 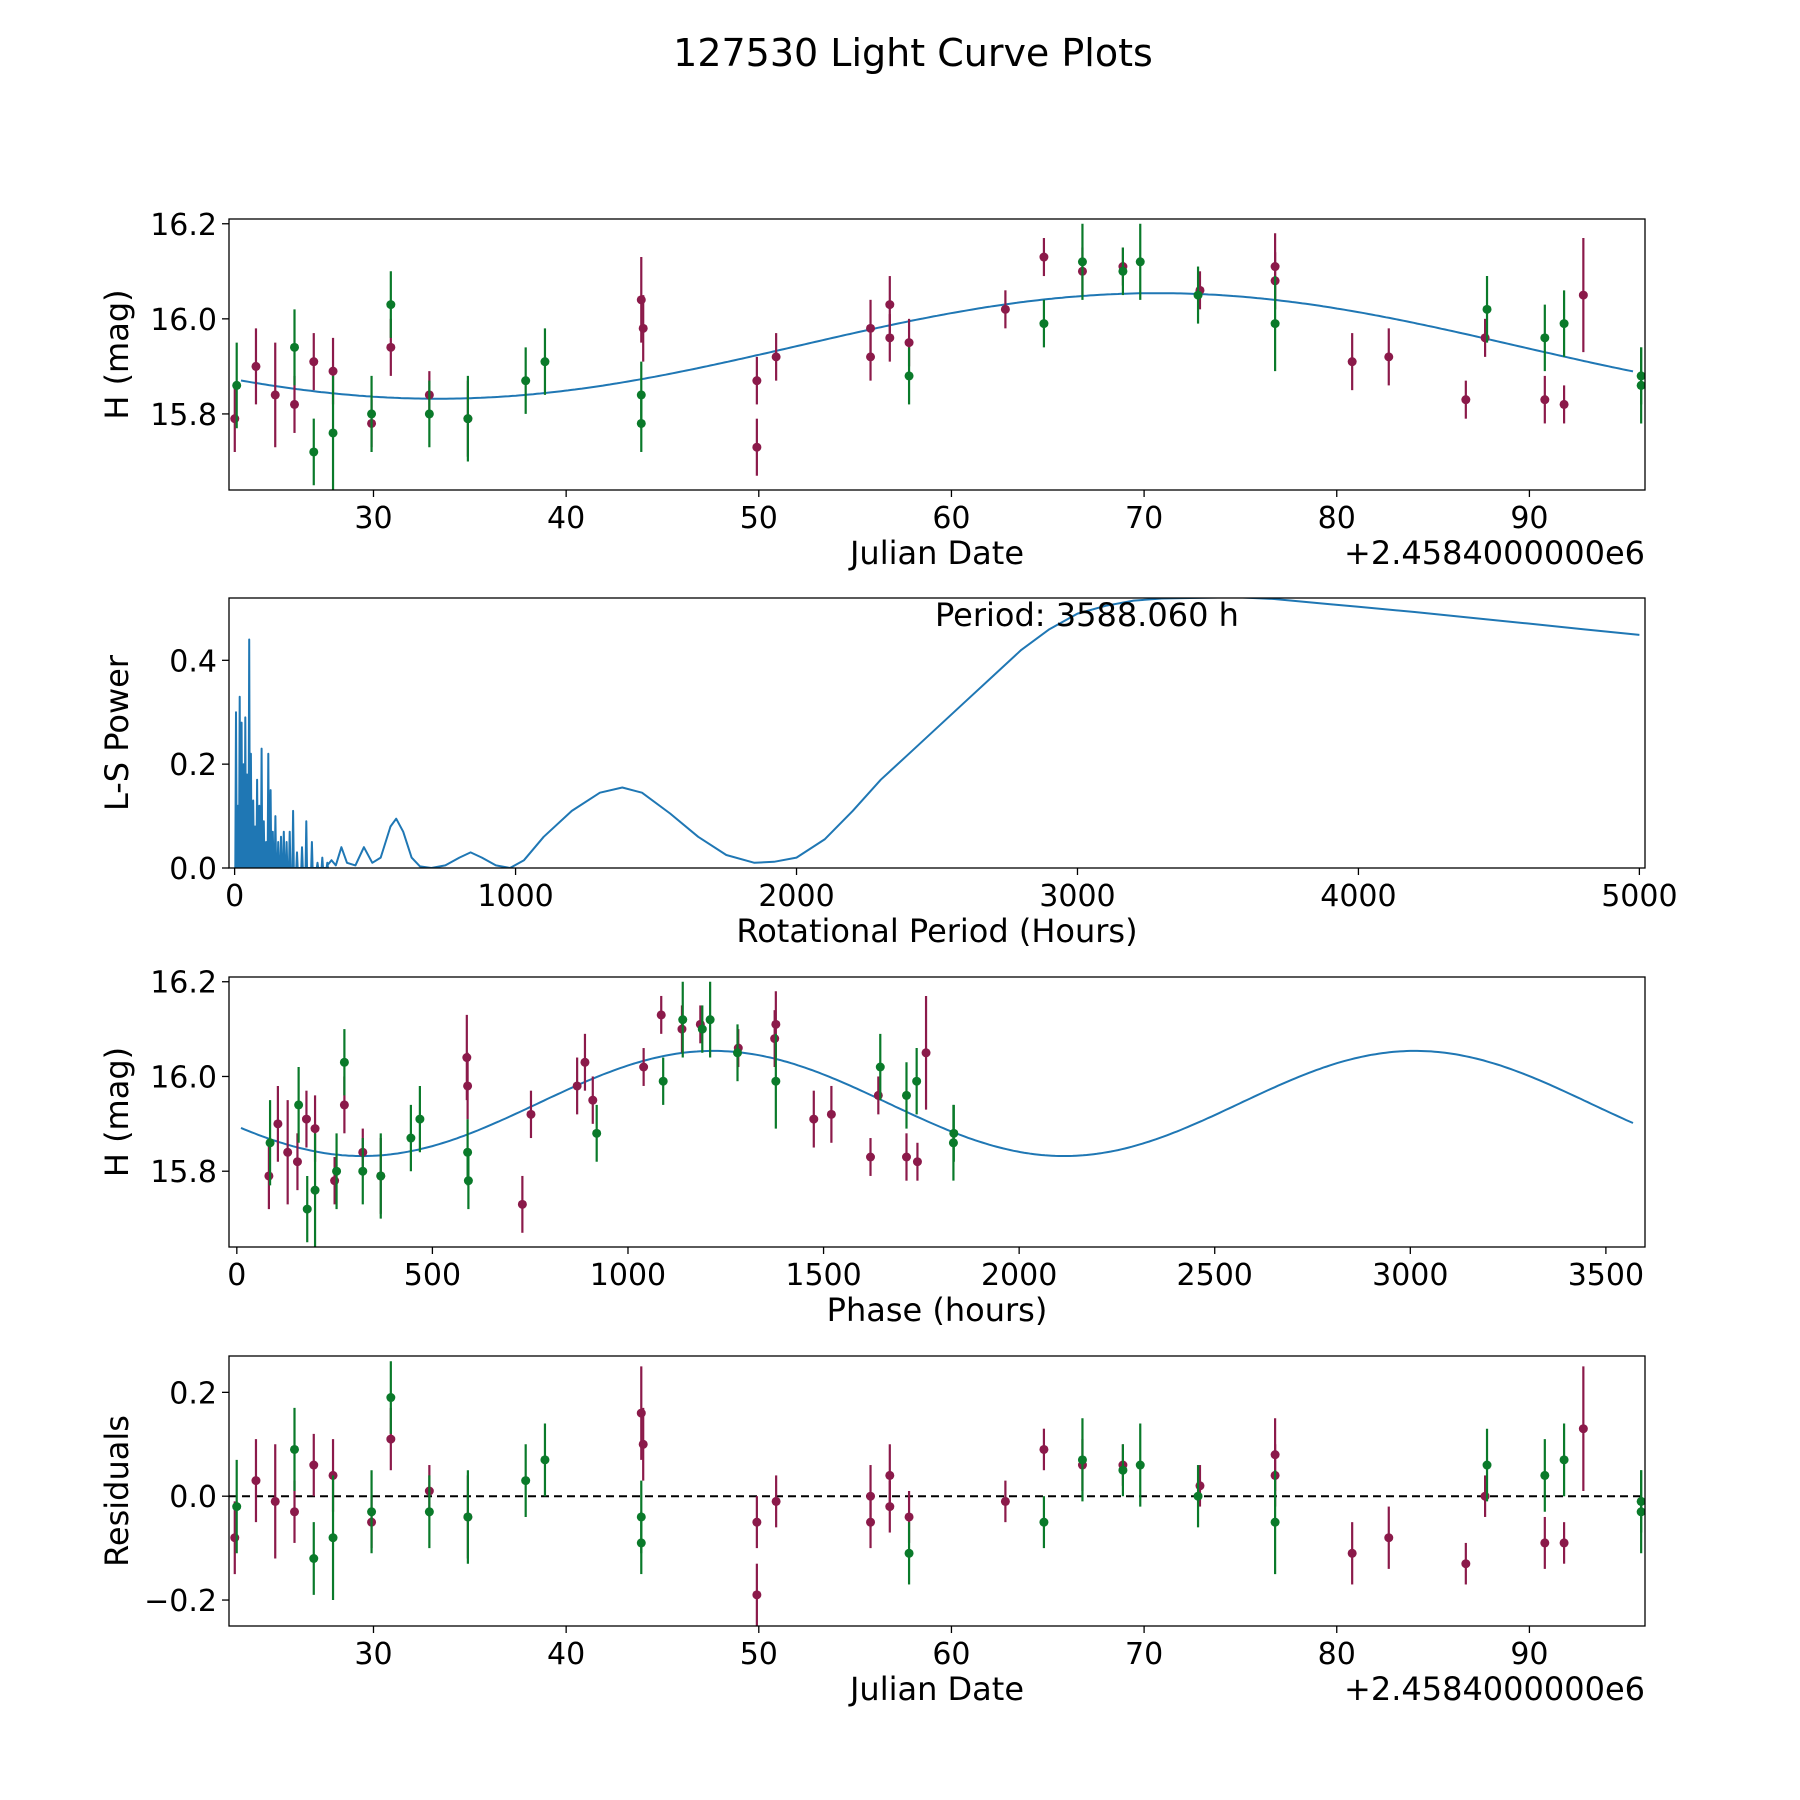 I want to click on y-tick-label: 16.0, so click(x=183, y=320).